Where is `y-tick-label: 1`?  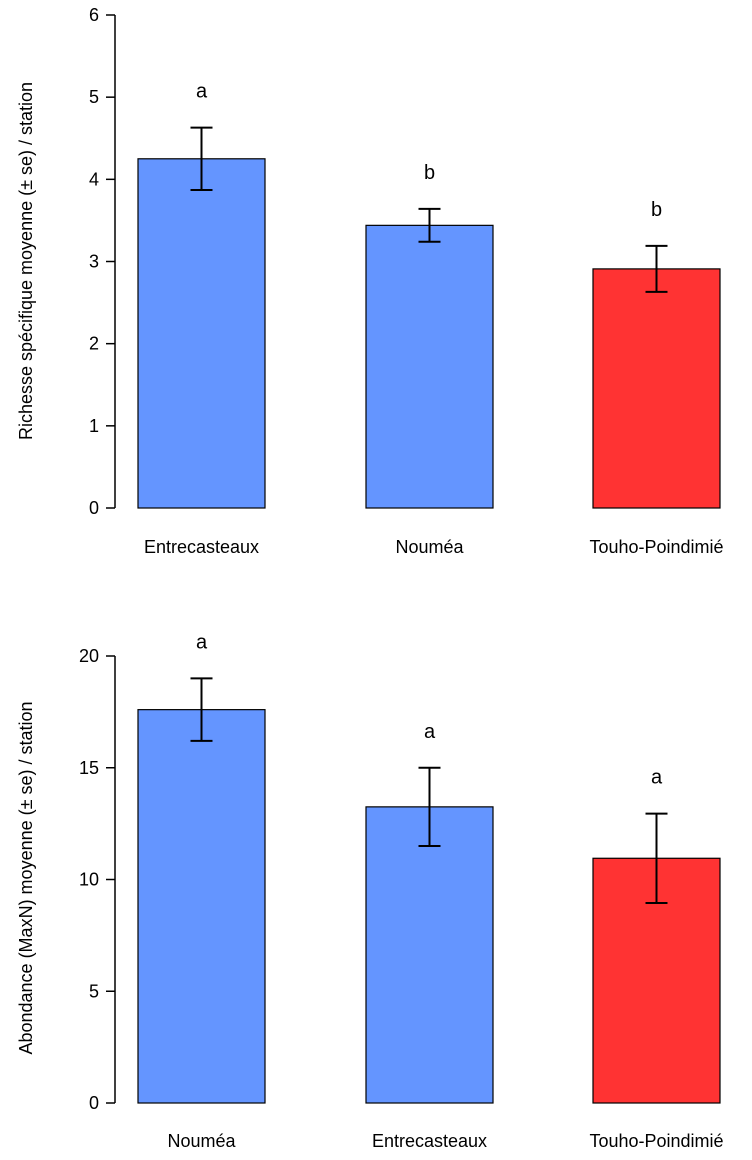
y-tick-label: 1 is located at coordinates (94, 426).